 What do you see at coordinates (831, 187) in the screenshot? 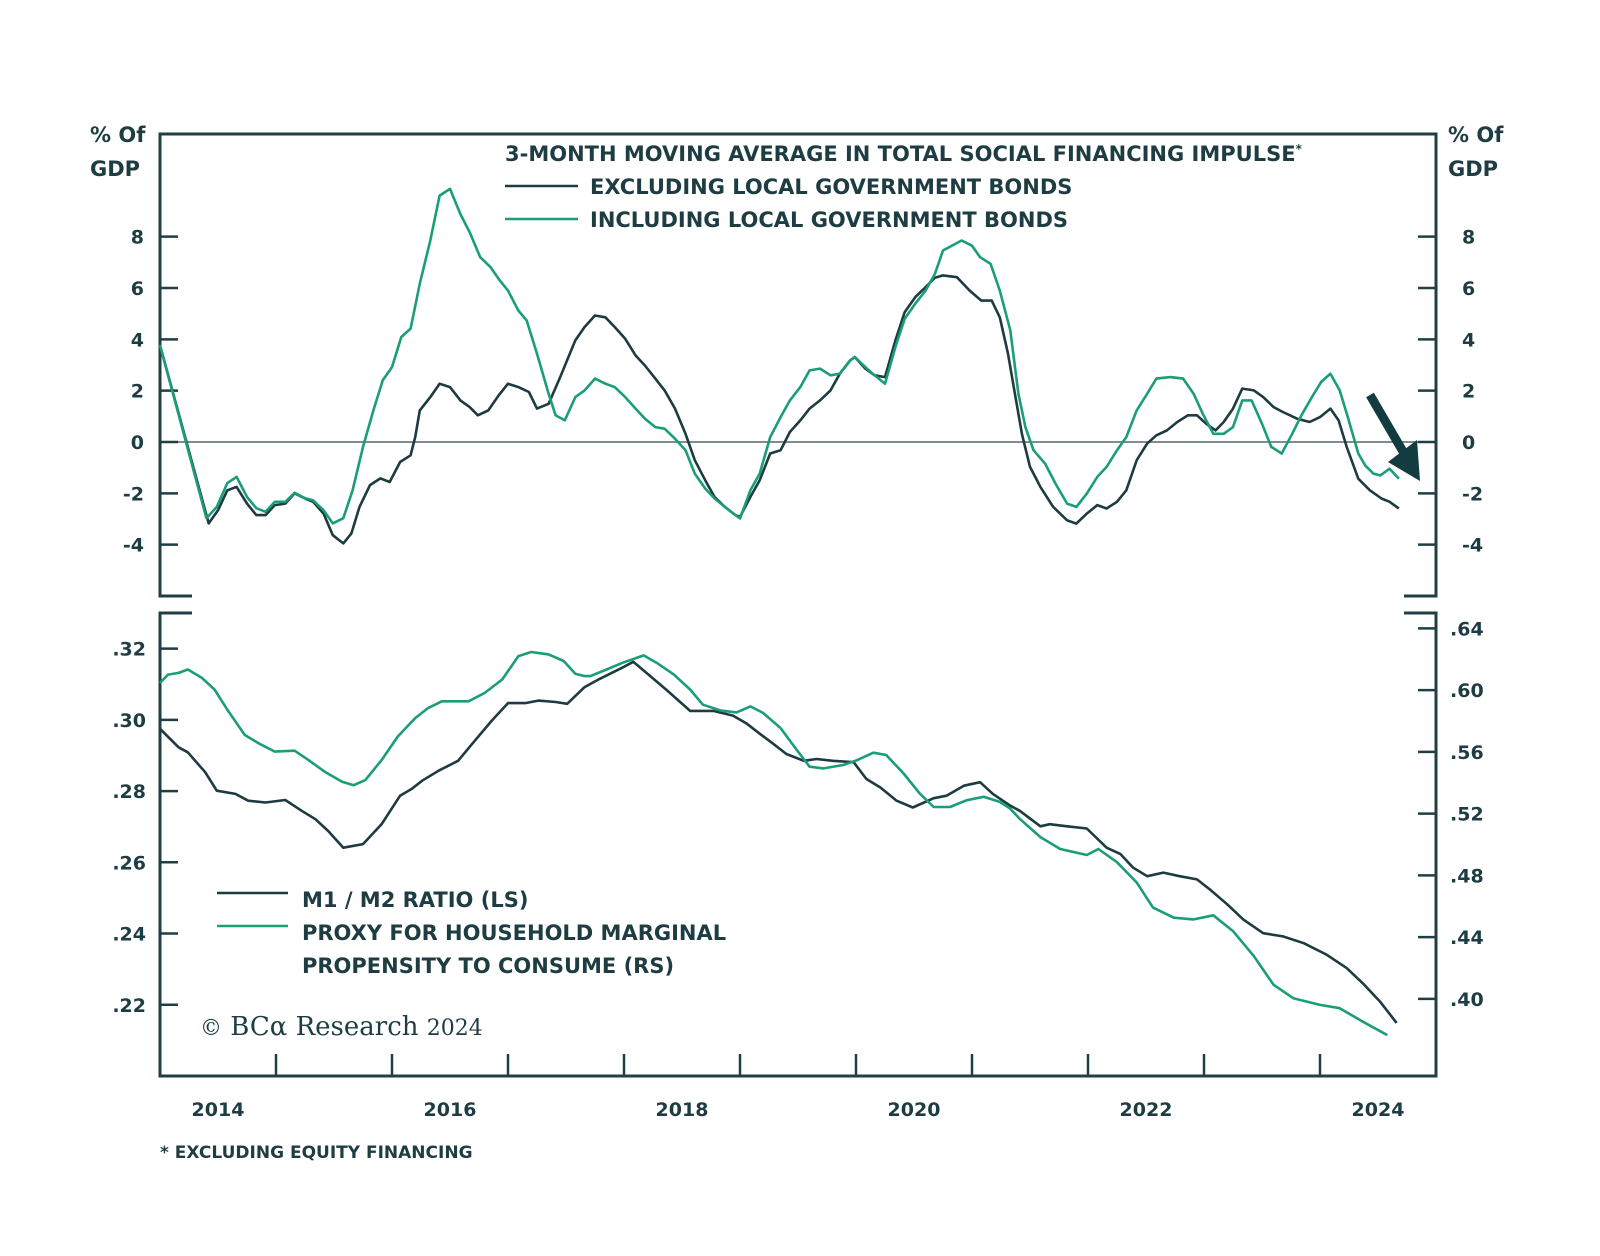
I see `legend-label-excluding: EXCLUDING LOCAL GOVERNMENT BONDS` at bounding box center [831, 187].